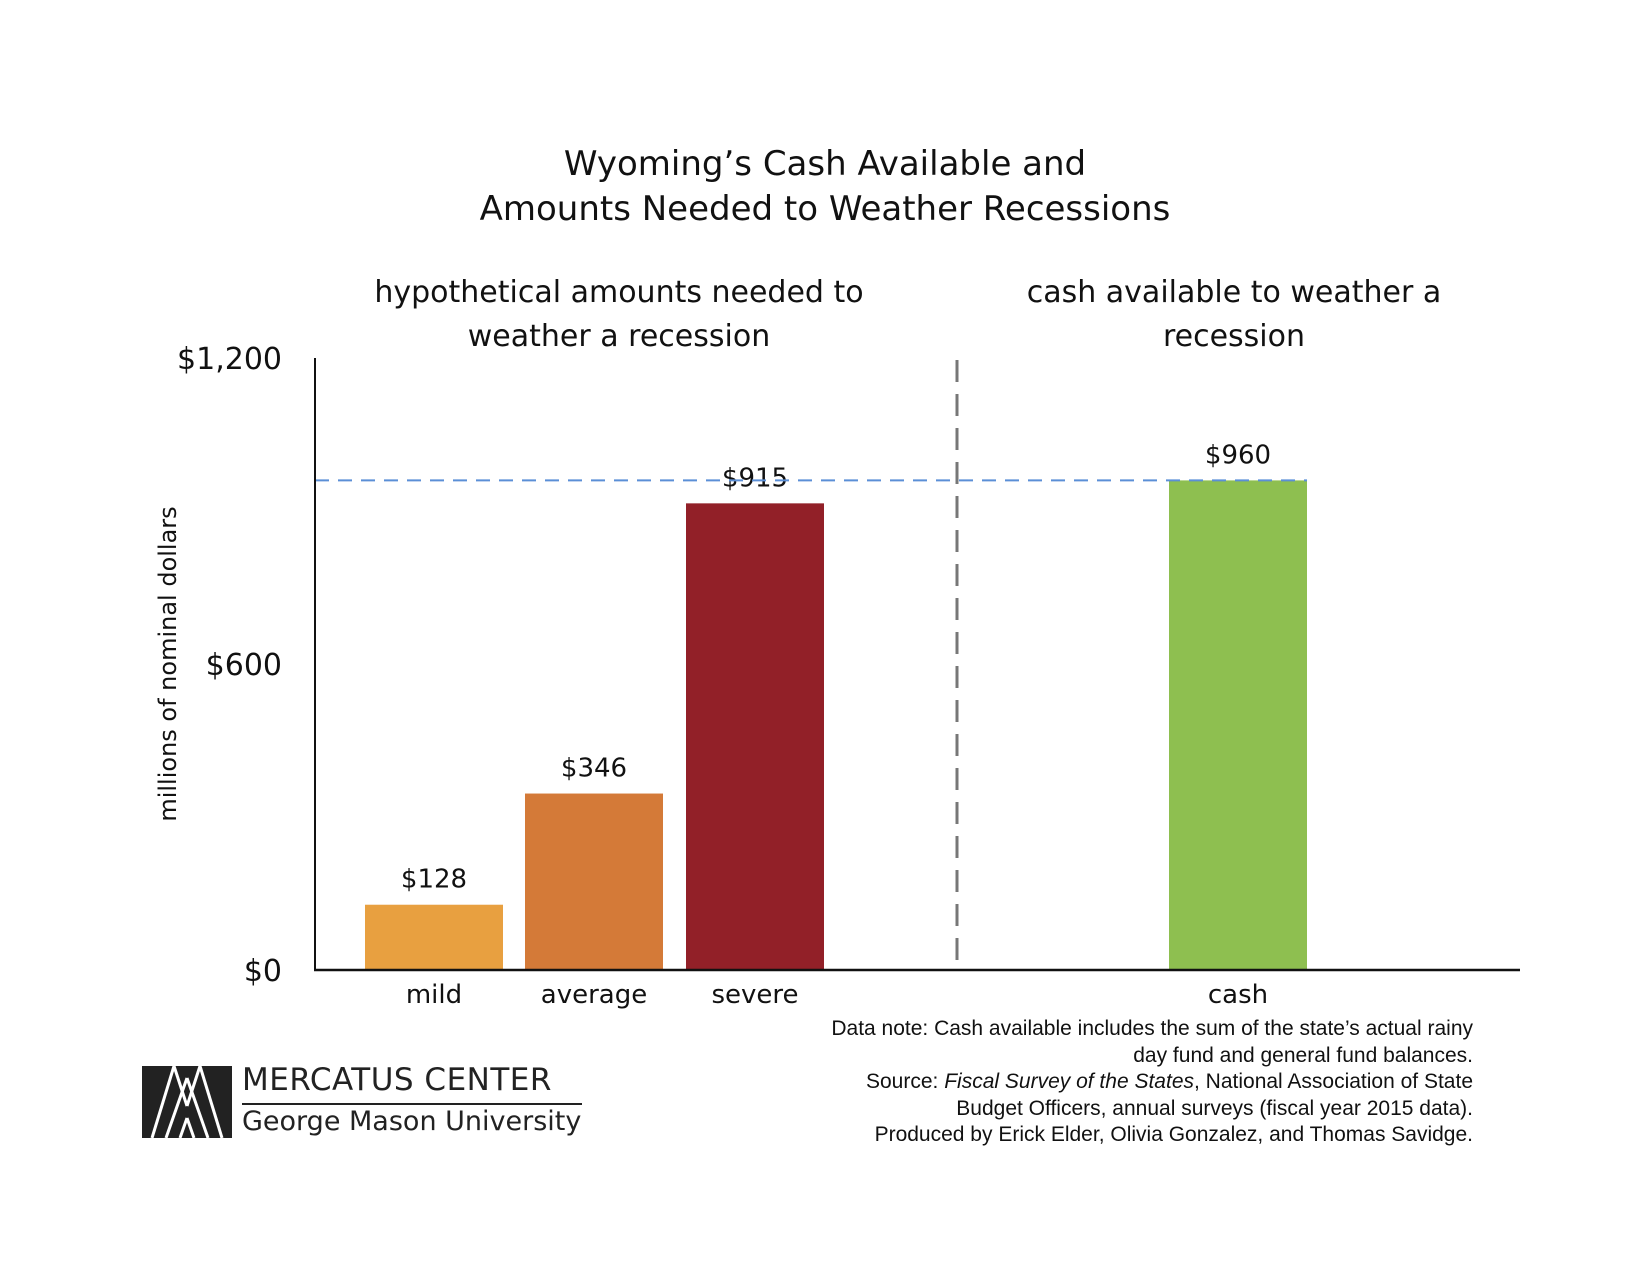 The image size is (1650, 1275). I want to click on data-label-cash: $960, so click(1238, 455).